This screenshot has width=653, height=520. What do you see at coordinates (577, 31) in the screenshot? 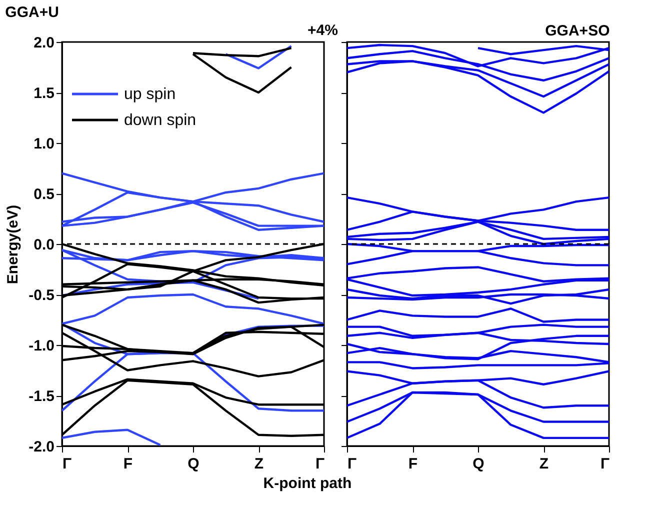
I see `chart-title: GGA+SO` at bounding box center [577, 31].